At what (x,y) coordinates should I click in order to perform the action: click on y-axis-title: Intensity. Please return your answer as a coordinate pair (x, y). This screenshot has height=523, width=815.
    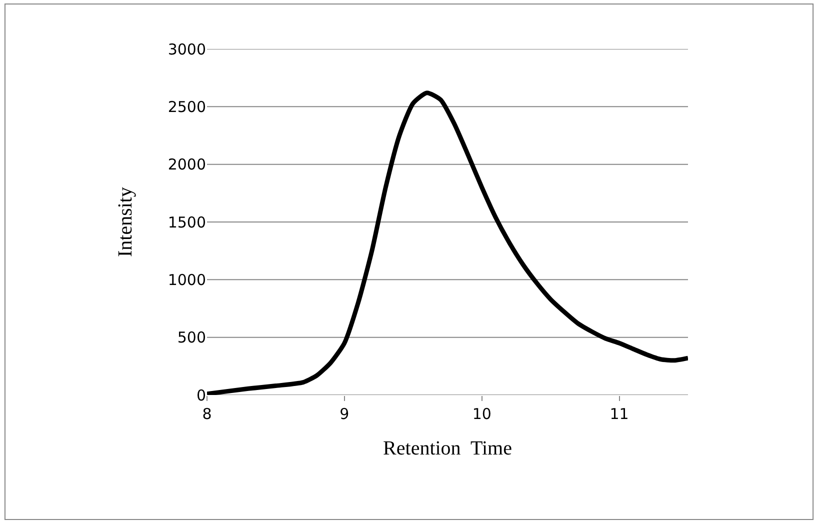
    Looking at the image, I should click on (125, 222).